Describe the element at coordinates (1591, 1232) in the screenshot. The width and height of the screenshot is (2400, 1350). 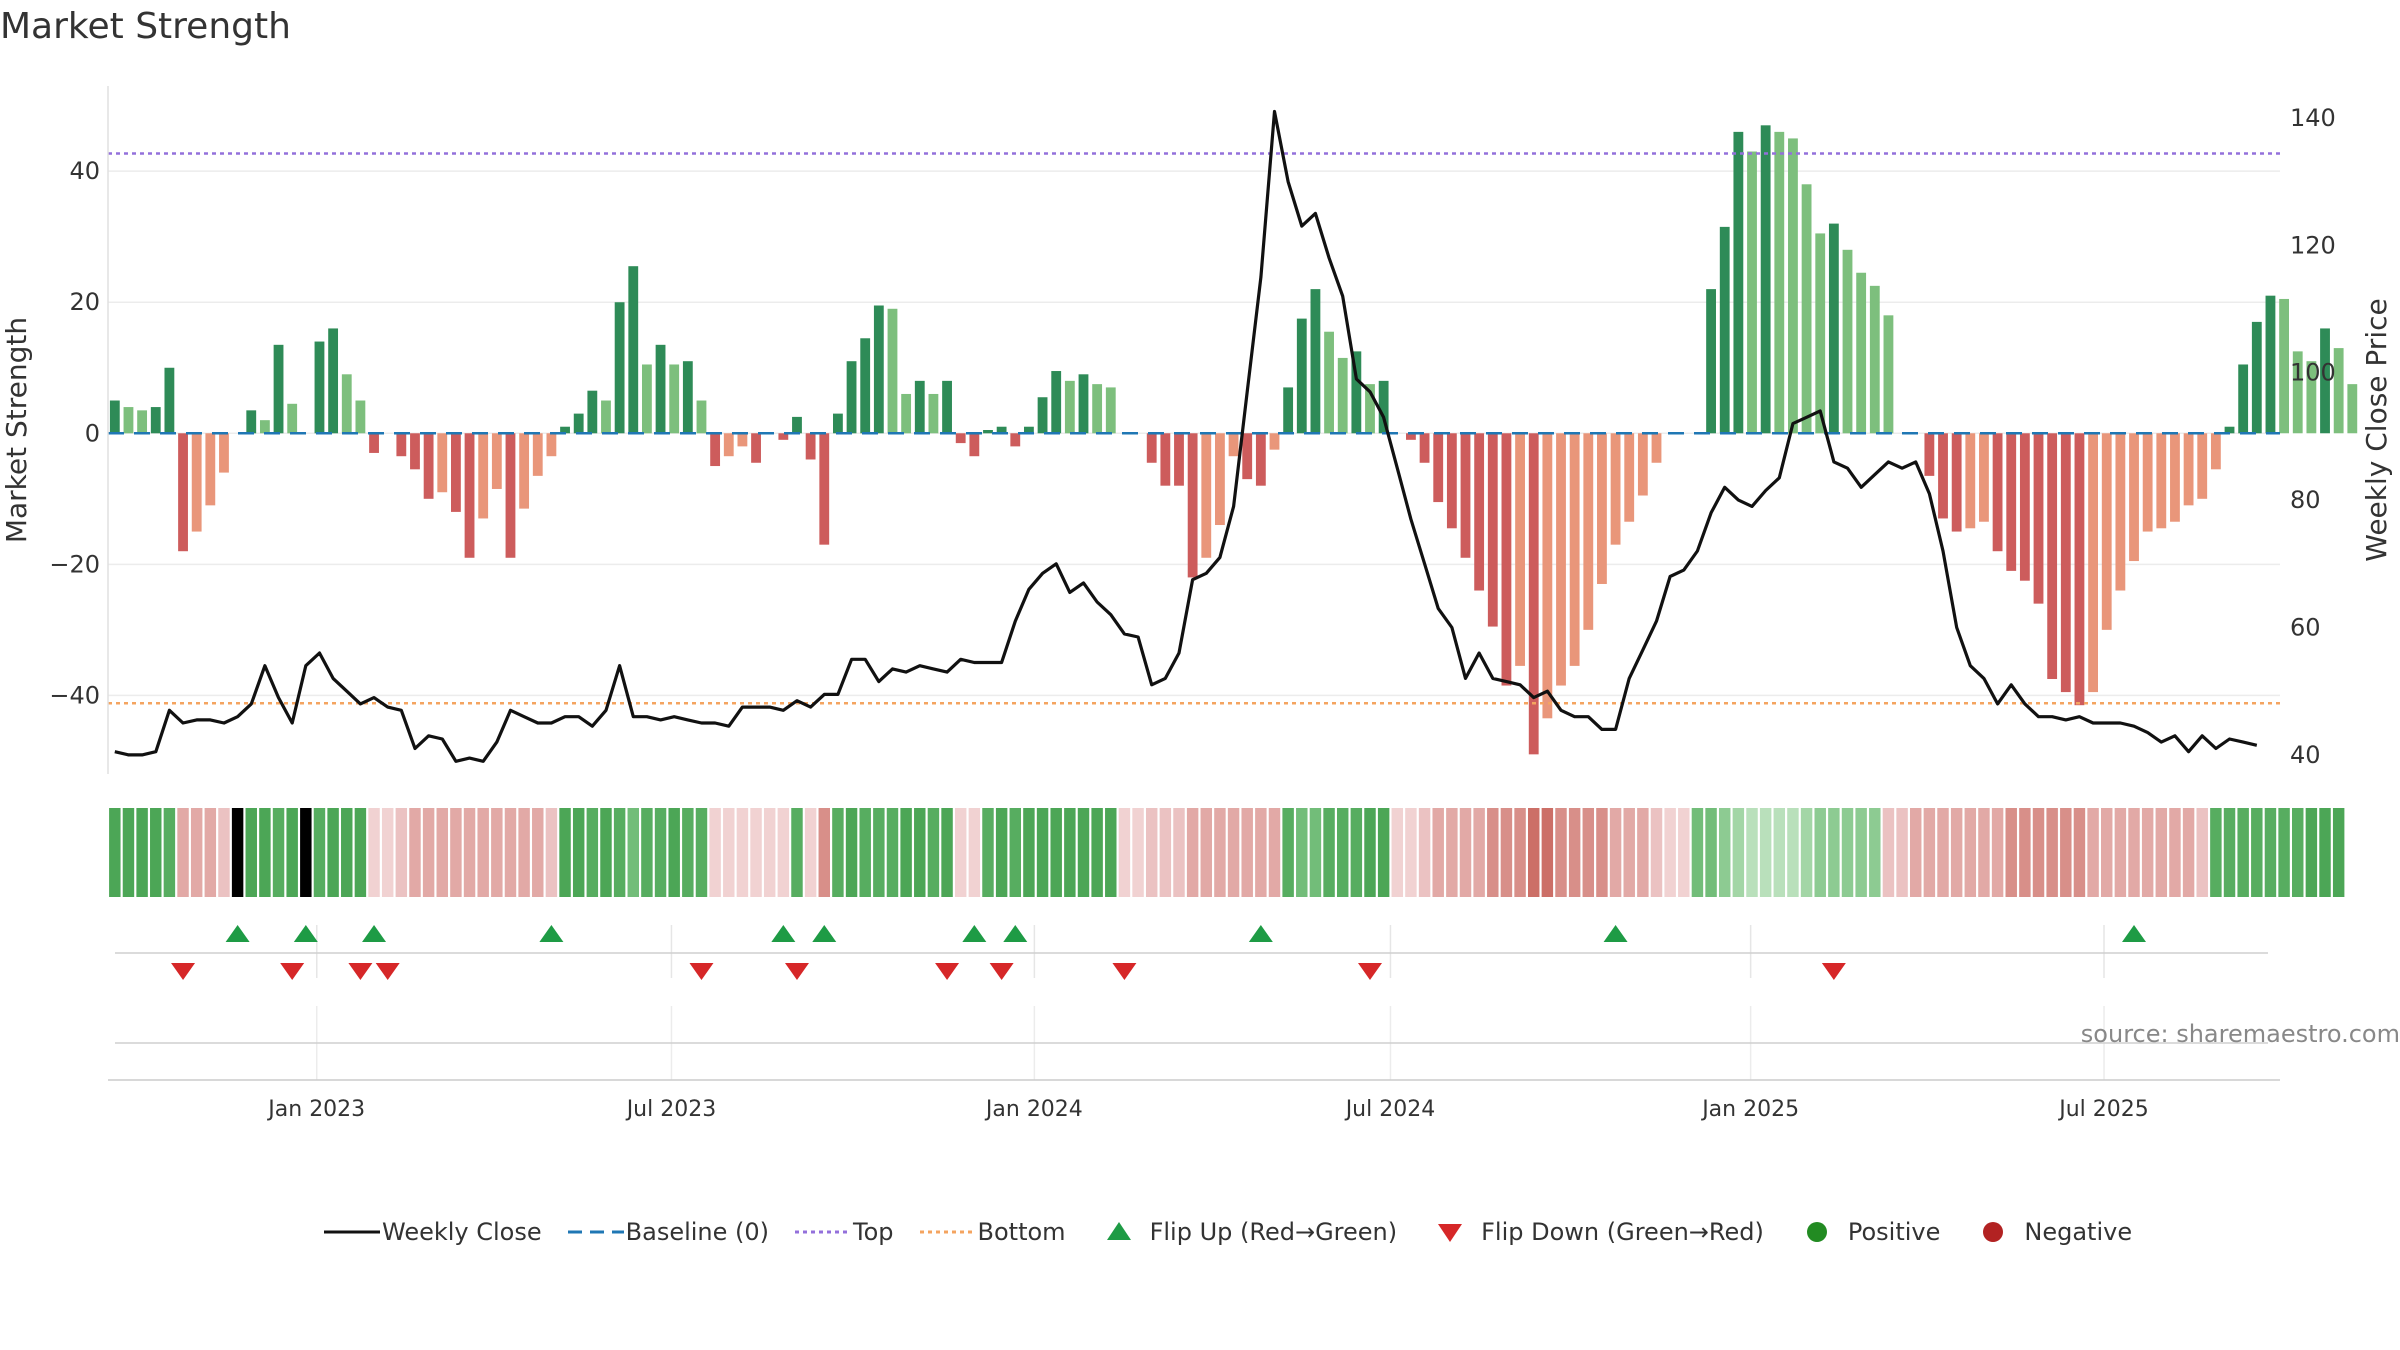
I see `legend-flip-down: Flip Down (Green→Red)` at that location.